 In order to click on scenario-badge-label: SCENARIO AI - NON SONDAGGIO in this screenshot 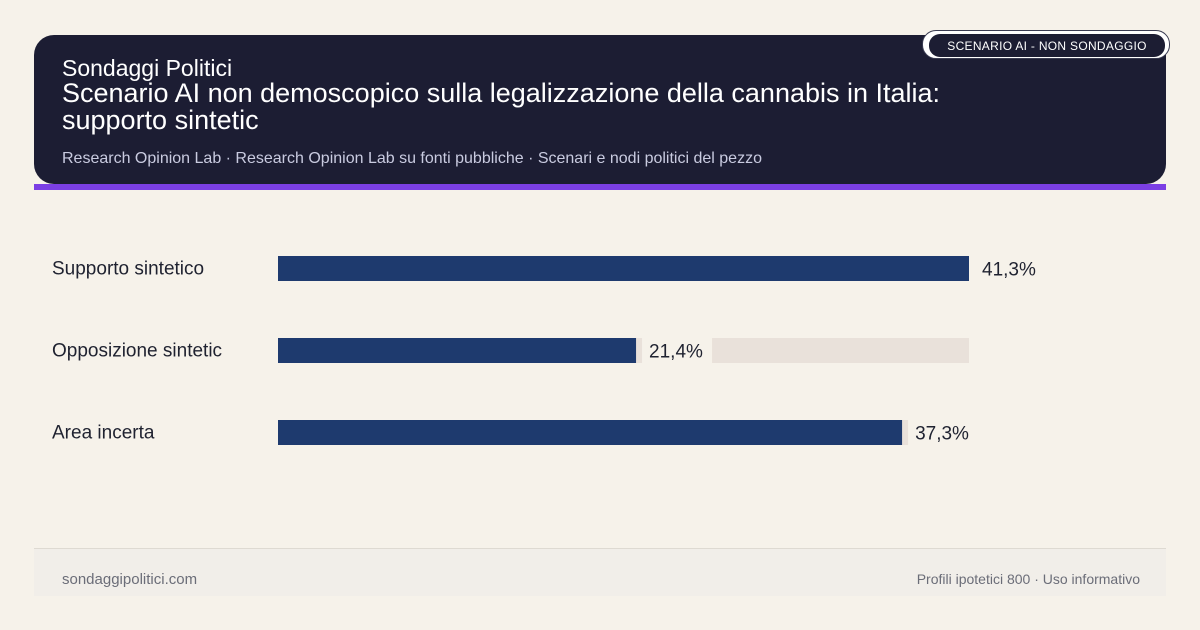, I will do `click(1047, 45)`.